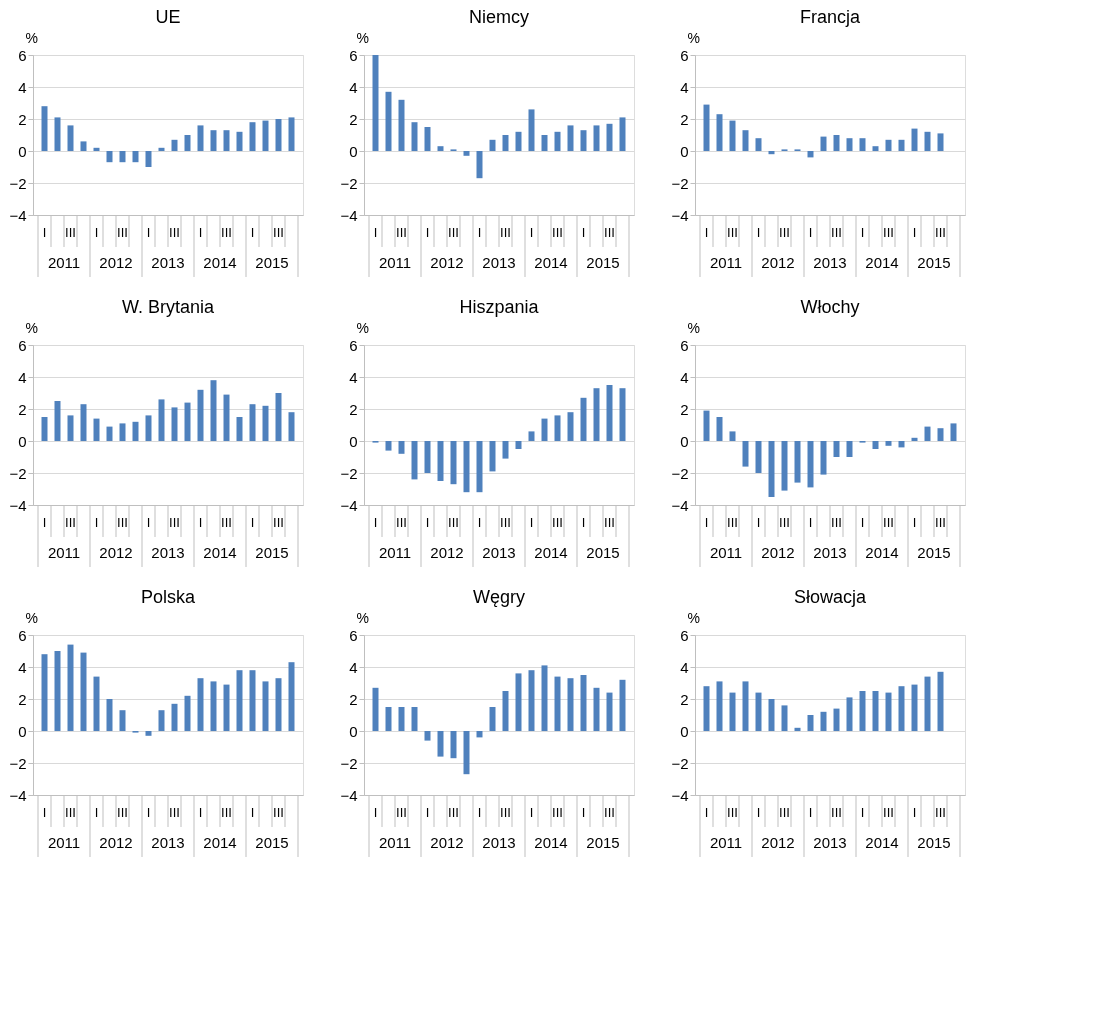 Image resolution: width=1099 pixels, height=1036 pixels. What do you see at coordinates (168, 307) in the screenshot?
I see `chart-title: W. Brytania` at bounding box center [168, 307].